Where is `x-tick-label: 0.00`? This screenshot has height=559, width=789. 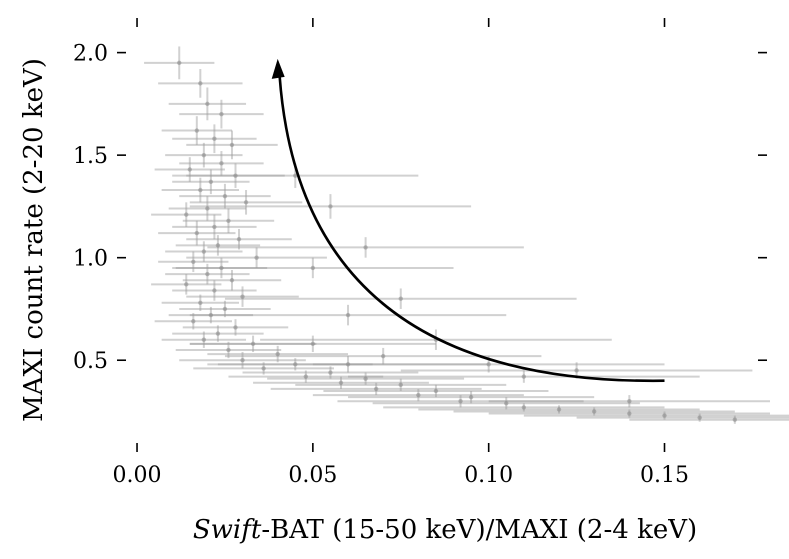 x-tick-label: 0.00 is located at coordinates (137, 475).